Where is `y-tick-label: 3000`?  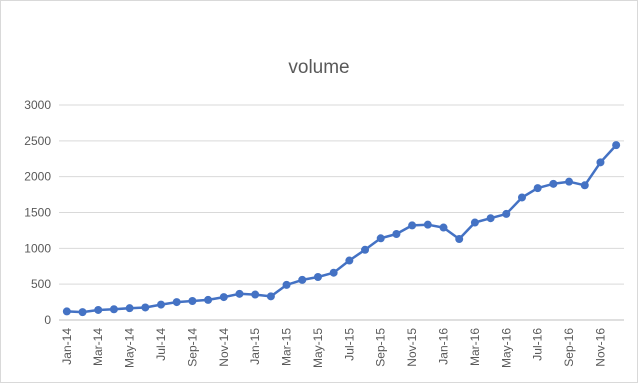 y-tick-label: 3000 is located at coordinates (37, 105).